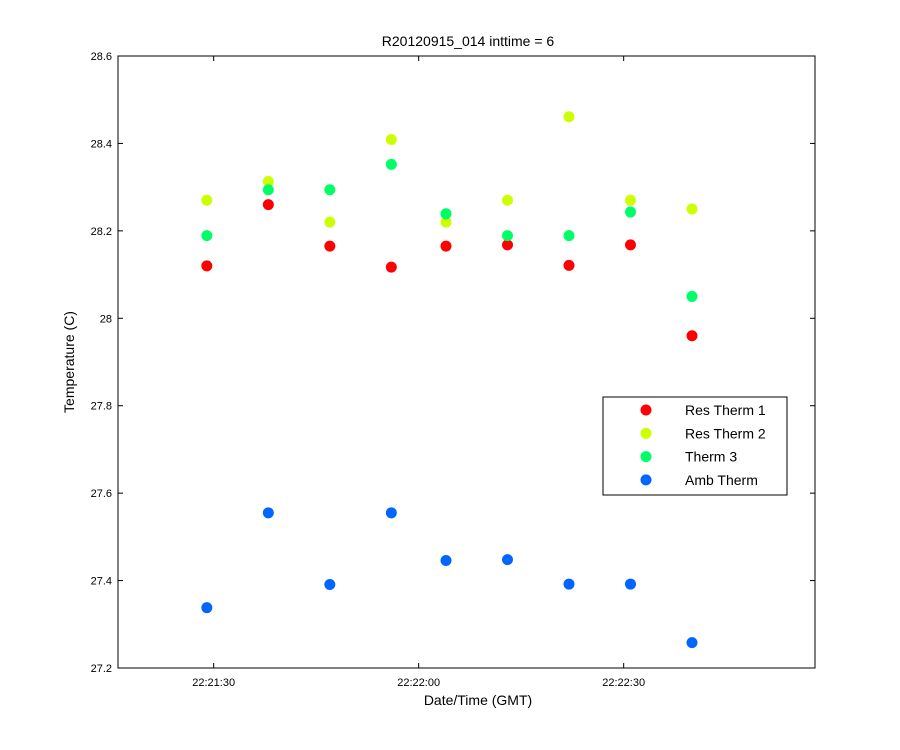 The height and width of the screenshot is (750, 900). Describe the element at coordinates (725, 433) in the screenshot. I see `legend-label: Res Therm 2` at that location.